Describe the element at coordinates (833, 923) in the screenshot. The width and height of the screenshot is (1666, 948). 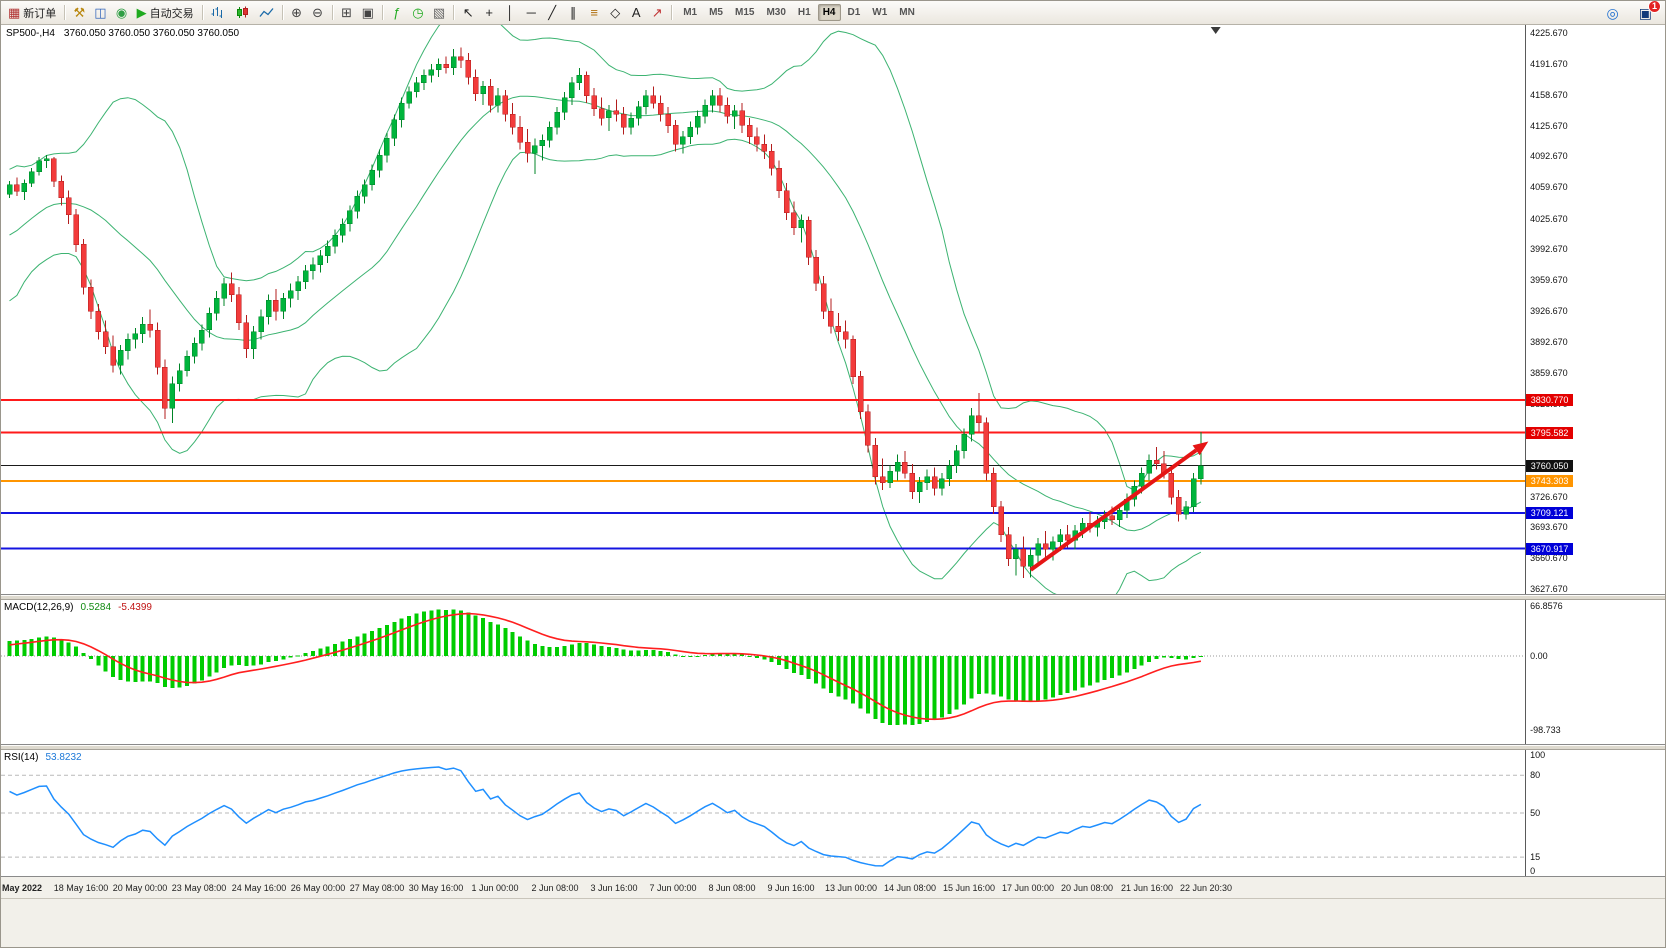
I see `bottom-filler` at that location.